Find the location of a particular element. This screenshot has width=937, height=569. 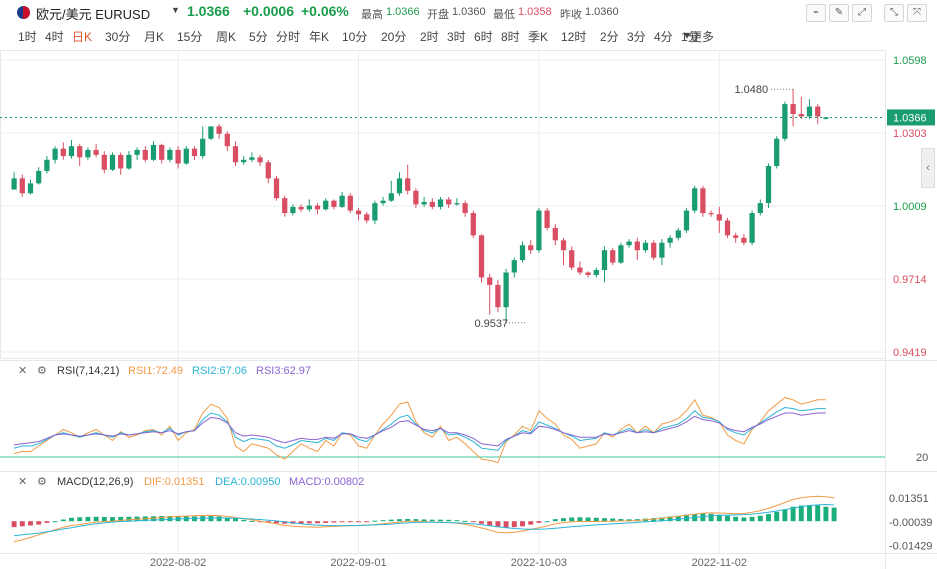

period-tab: 1时 is located at coordinates (27, 37).